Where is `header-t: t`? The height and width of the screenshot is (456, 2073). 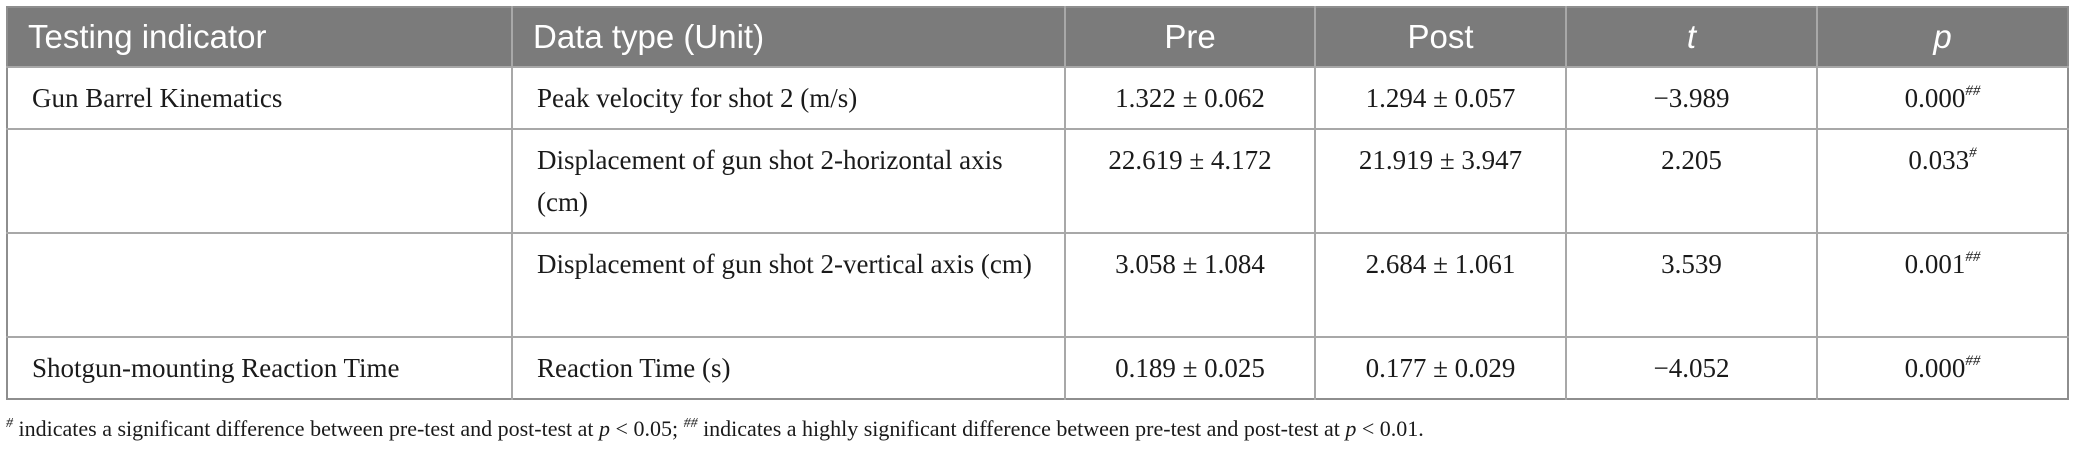 header-t: t is located at coordinates (1691, 37).